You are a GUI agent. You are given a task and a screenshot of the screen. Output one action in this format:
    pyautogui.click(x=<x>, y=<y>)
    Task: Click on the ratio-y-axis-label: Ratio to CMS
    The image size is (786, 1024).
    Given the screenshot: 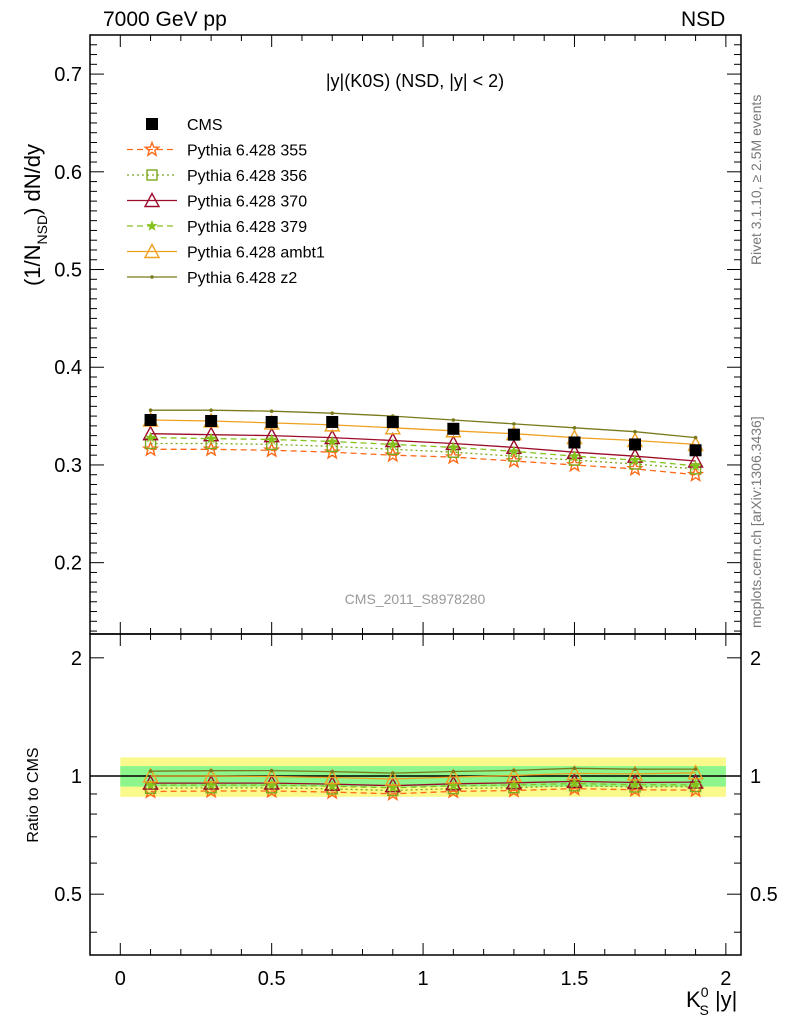 What is the action you would take?
    pyautogui.click(x=33, y=794)
    